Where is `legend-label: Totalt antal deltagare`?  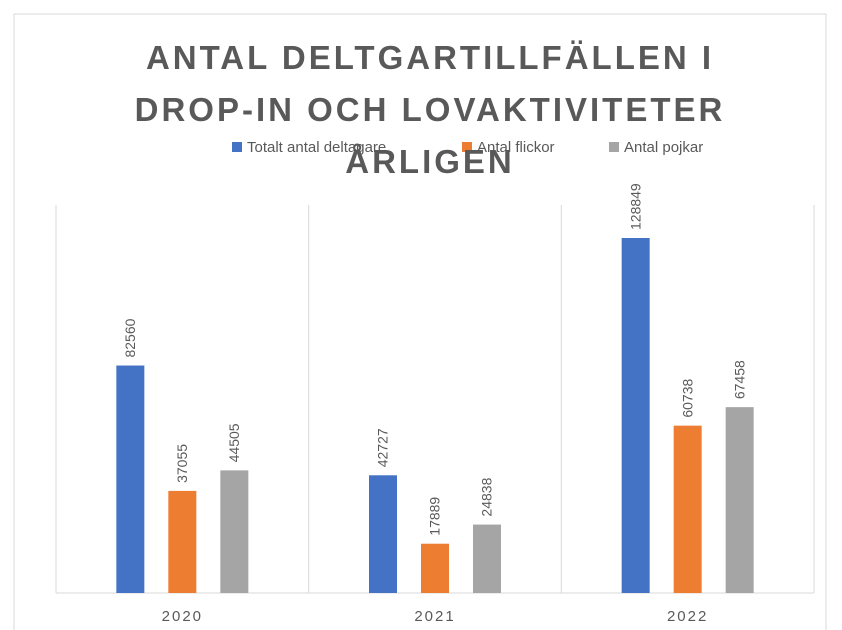
legend-label: Totalt antal deltagare is located at coordinates (316, 147).